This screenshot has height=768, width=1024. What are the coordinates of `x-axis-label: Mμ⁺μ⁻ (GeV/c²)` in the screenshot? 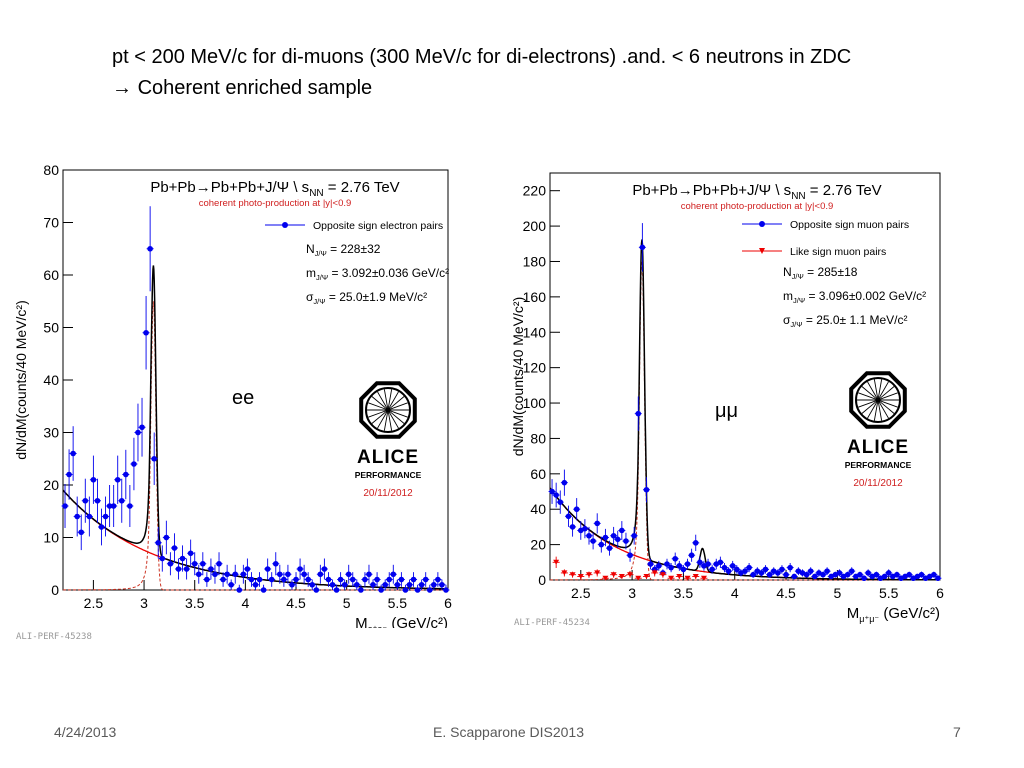 It's located at (893, 614).